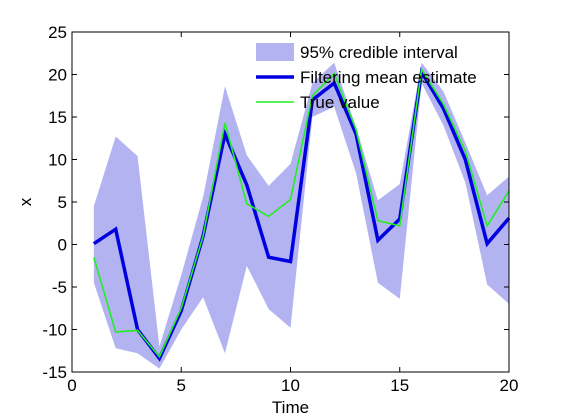  I want to click on legend-label: 95% credible interval, so click(379, 52).